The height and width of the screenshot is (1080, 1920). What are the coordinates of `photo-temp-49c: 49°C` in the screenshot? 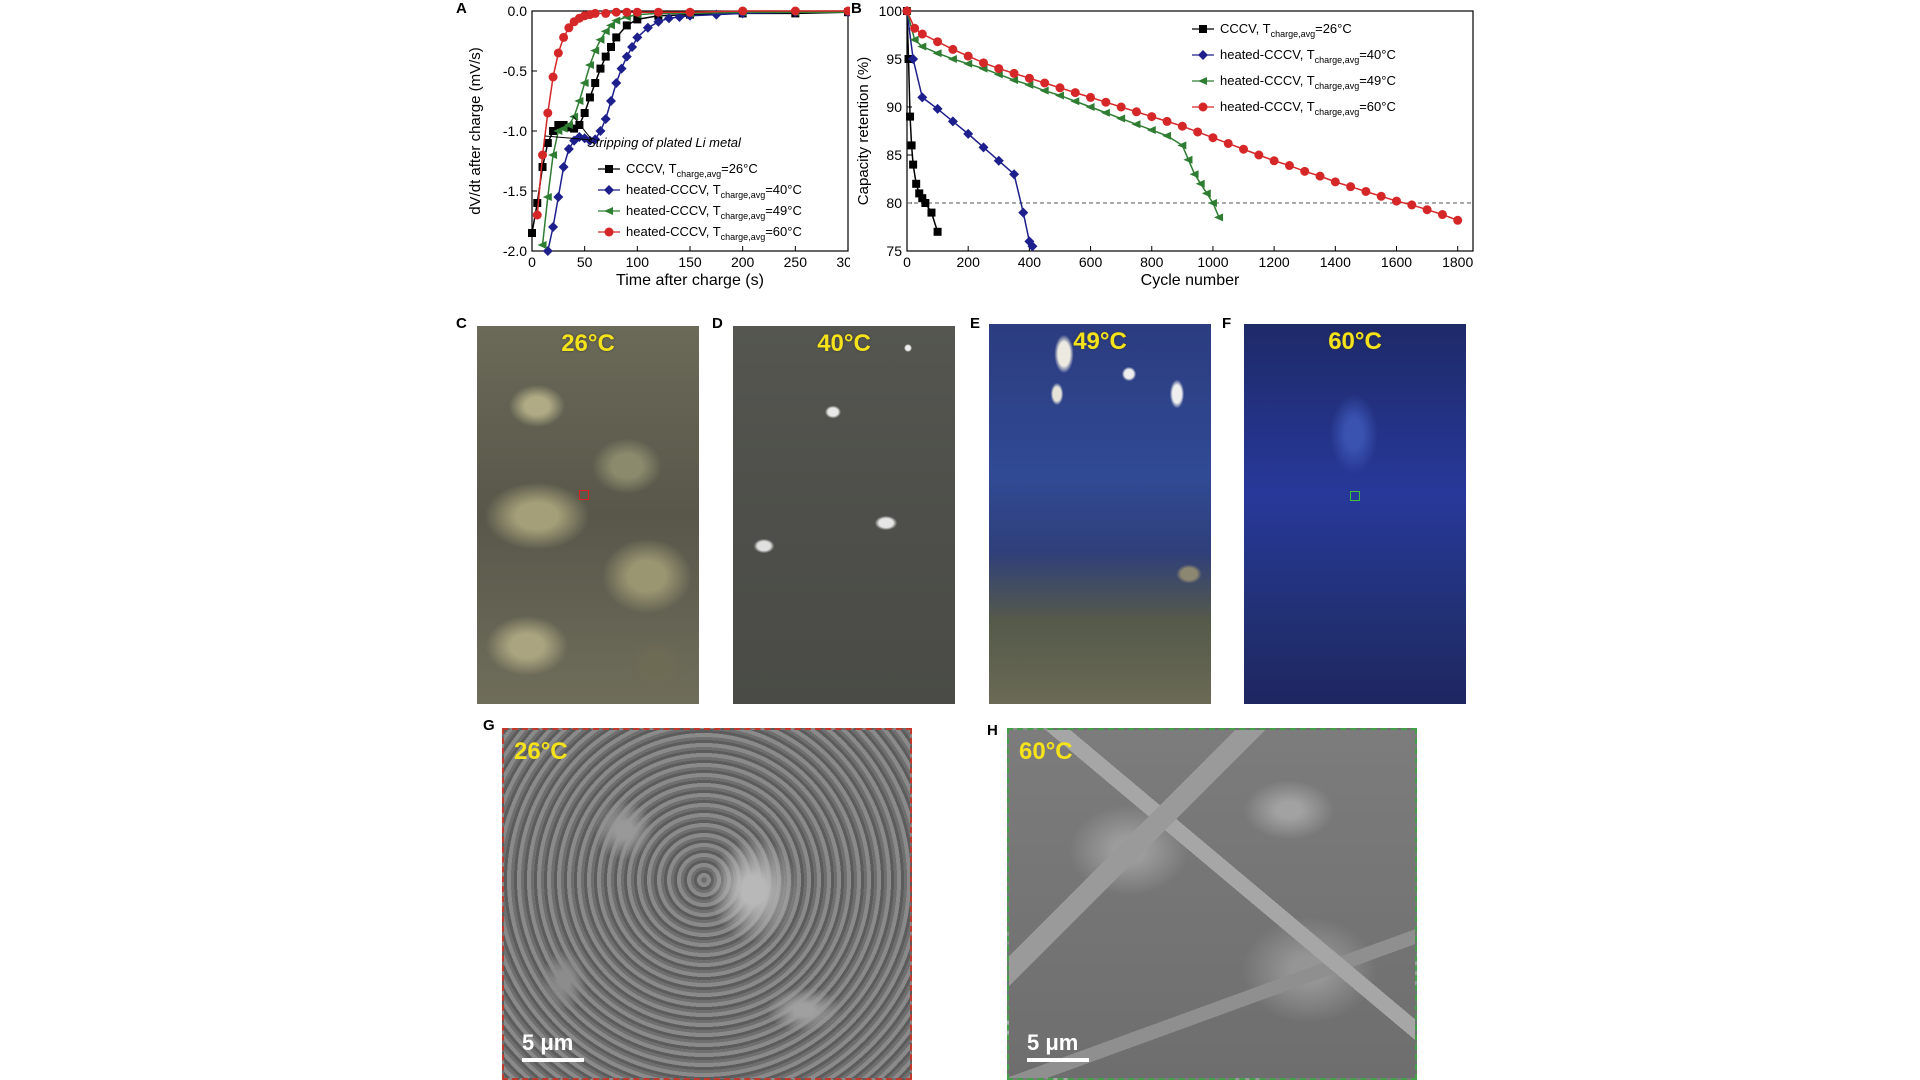 It's located at (1100, 341).